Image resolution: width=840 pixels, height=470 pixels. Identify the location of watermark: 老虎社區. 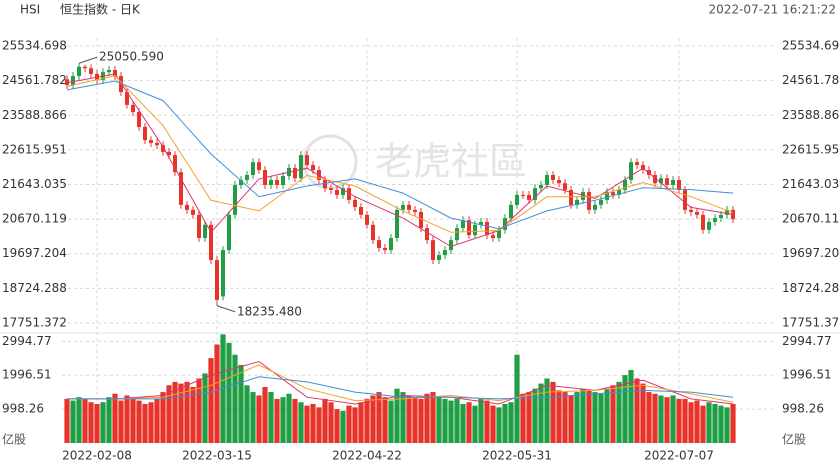
(414, 162).